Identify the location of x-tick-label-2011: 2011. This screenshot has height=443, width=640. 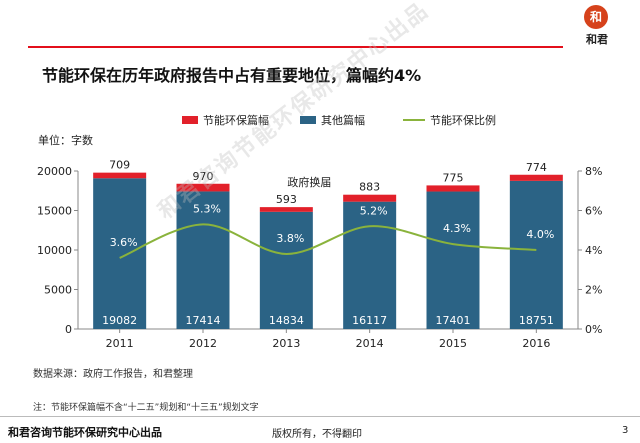
(120, 343).